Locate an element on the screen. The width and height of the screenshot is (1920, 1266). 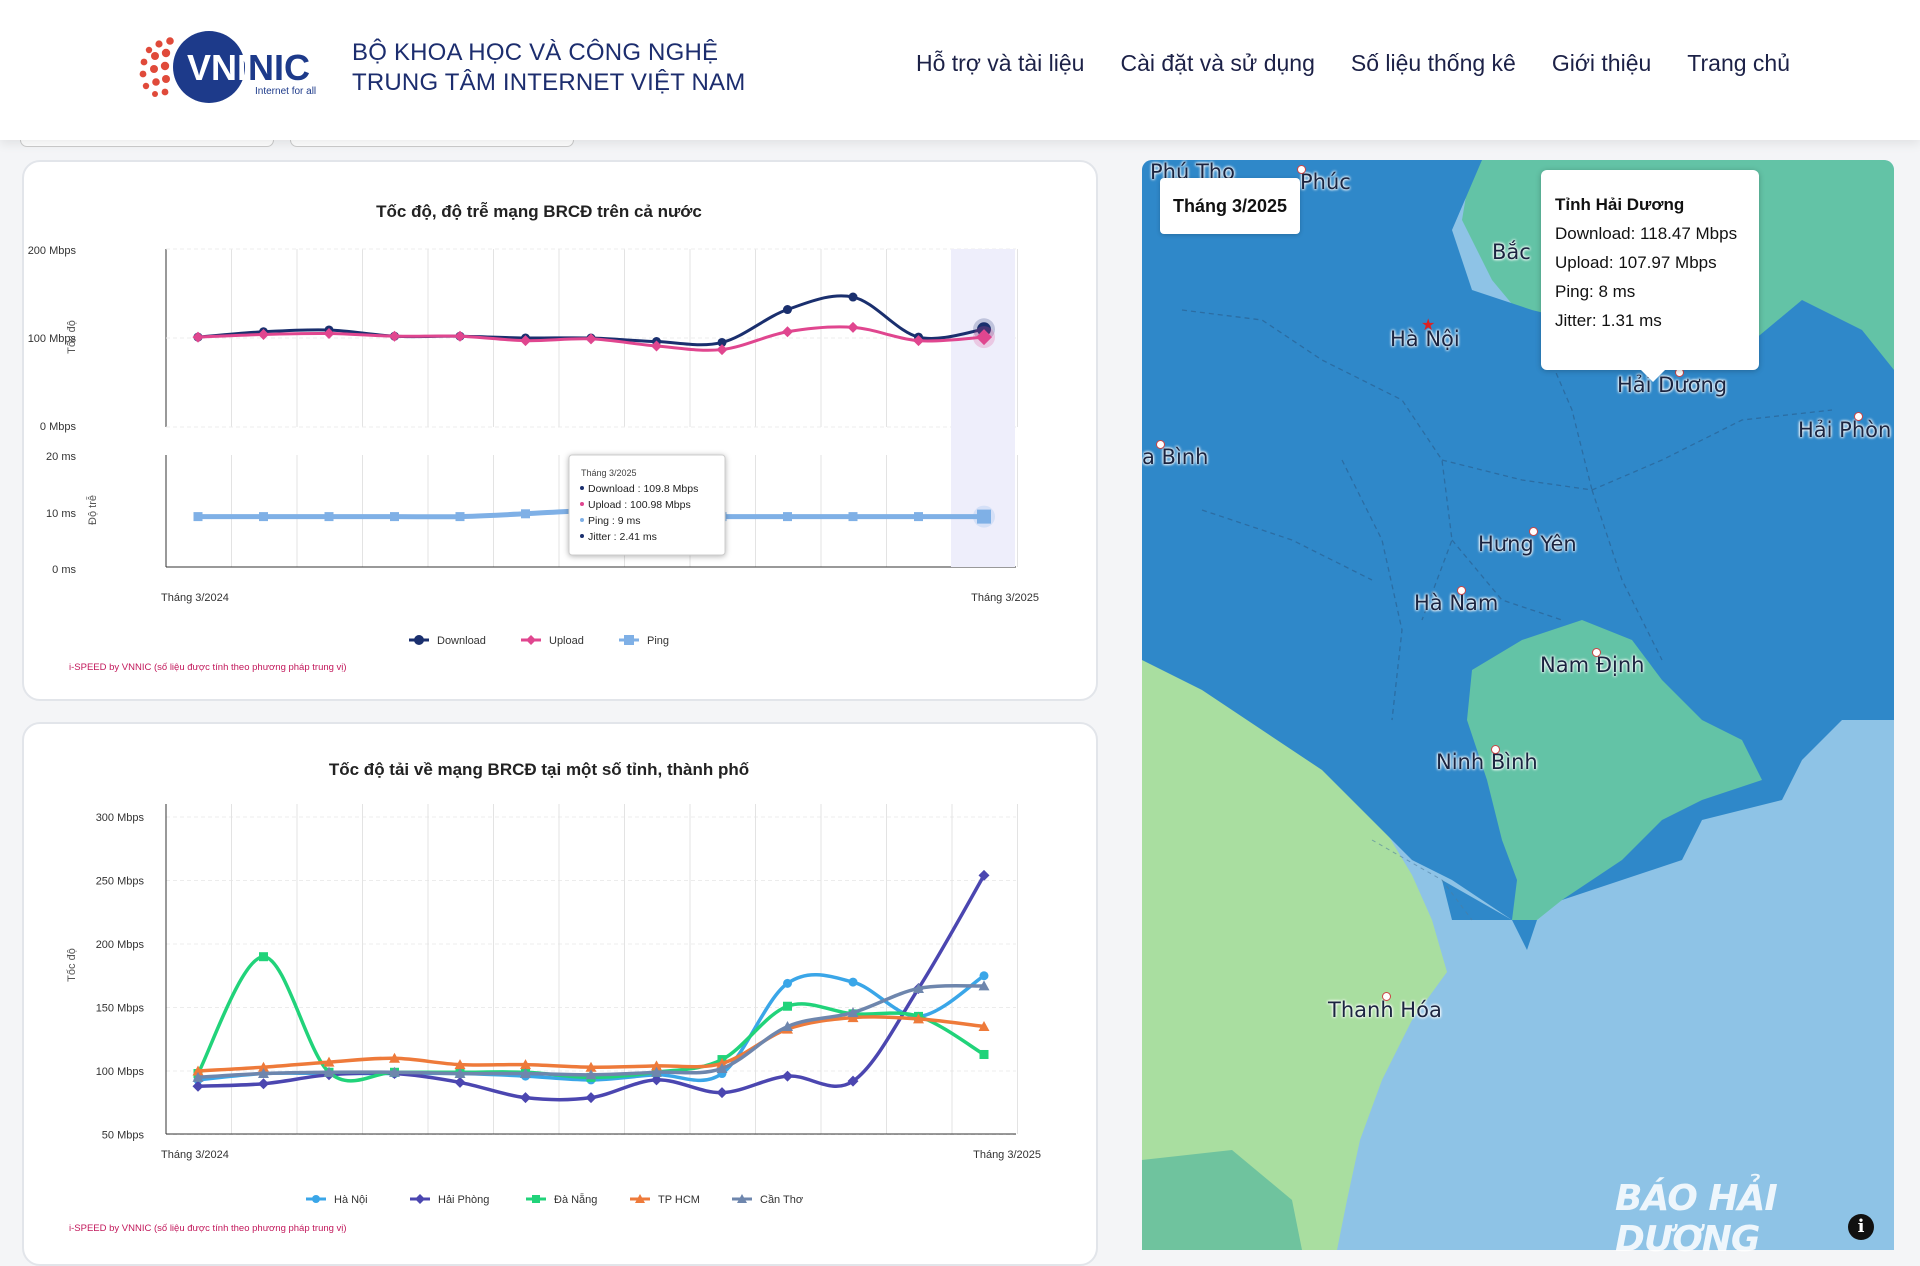
tooltip-ping: Ping : 9 ms is located at coordinates (614, 521).